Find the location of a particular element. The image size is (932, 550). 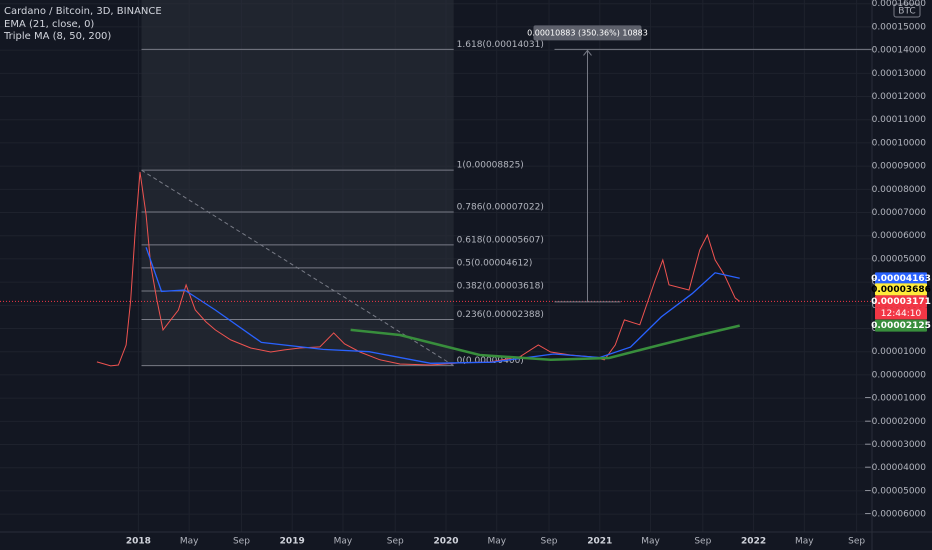

price-marker-label: 0.00002125 is located at coordinates (901, 326).